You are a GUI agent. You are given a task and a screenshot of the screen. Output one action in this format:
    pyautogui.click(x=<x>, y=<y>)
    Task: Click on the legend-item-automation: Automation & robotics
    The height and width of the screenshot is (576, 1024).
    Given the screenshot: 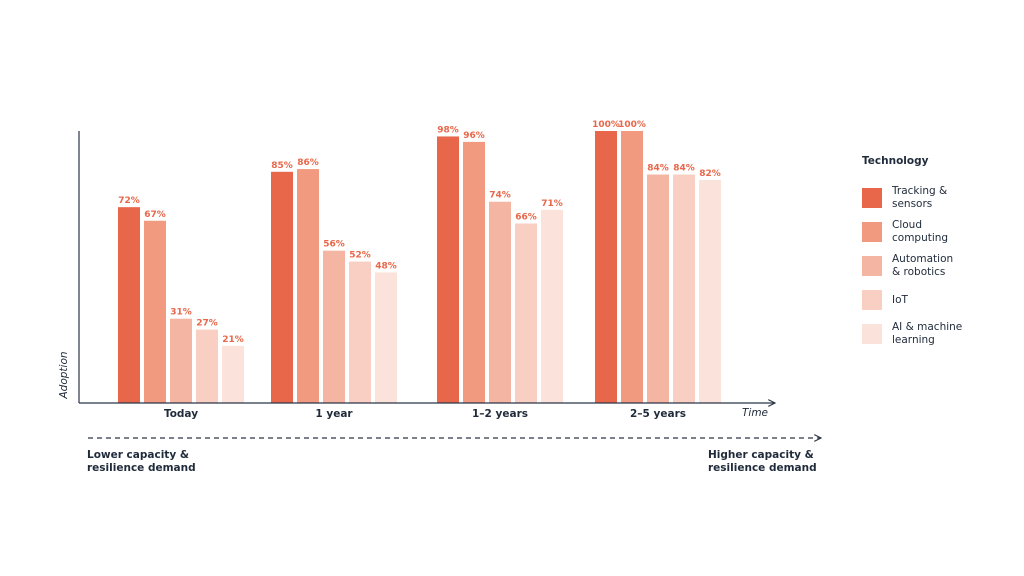 What is the action you would take?
    pyautogui.click(x=932, y=266)
    